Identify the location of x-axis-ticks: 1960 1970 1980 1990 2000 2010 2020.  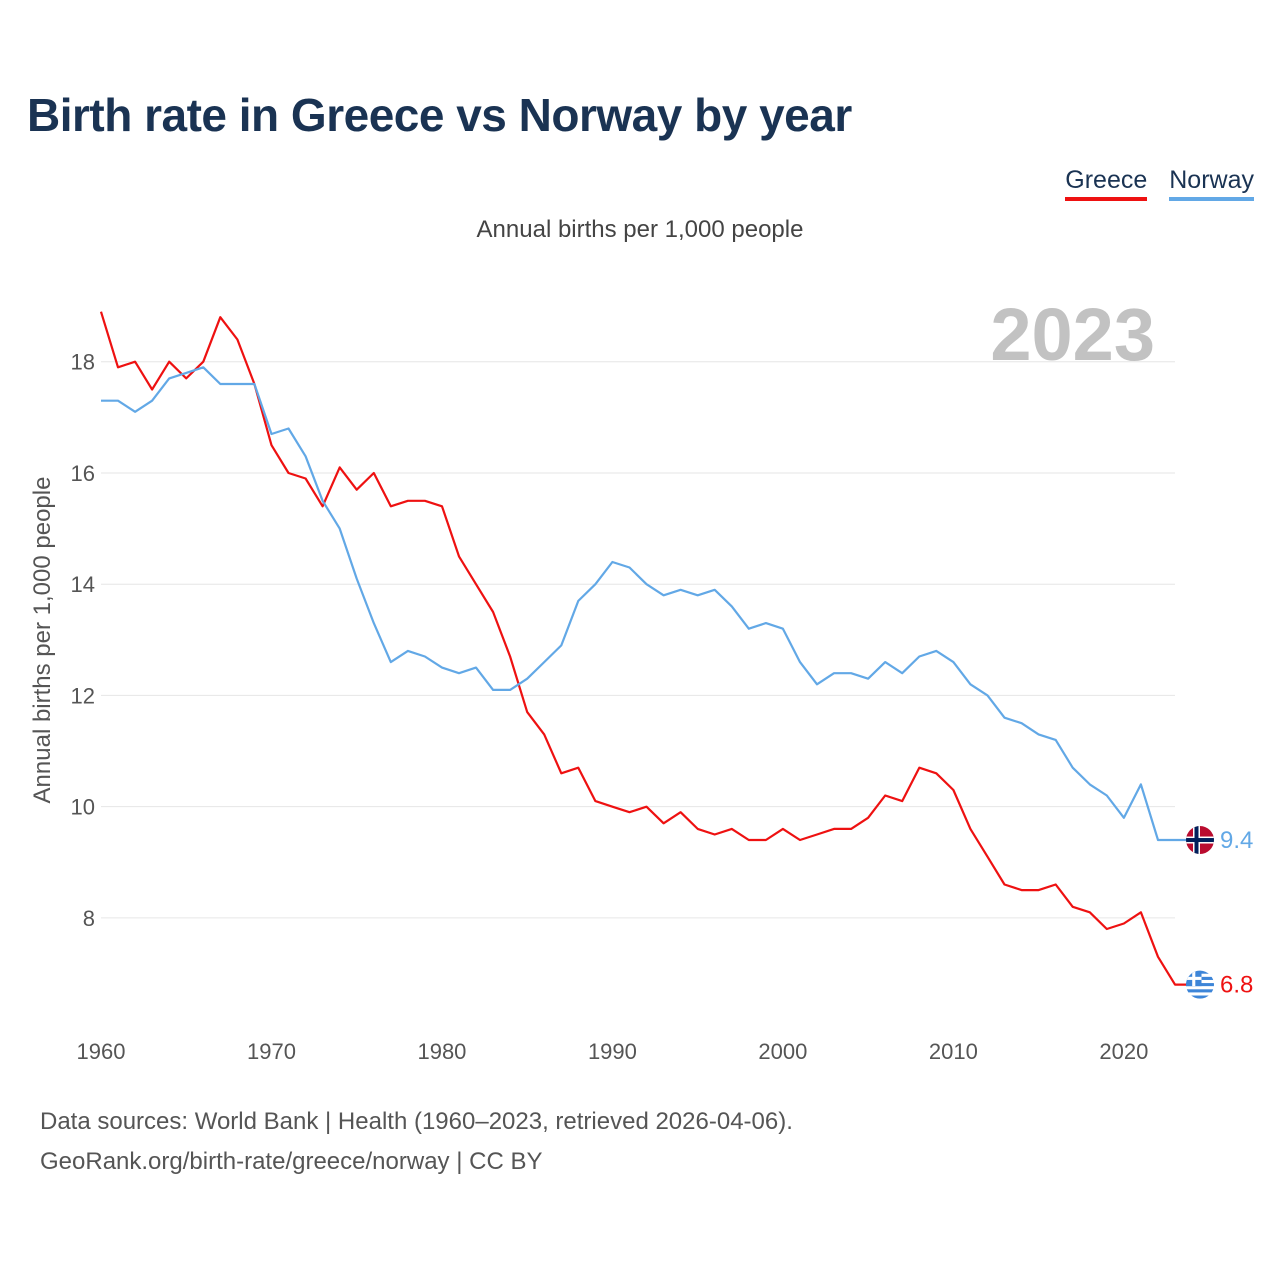
(613, 1051).